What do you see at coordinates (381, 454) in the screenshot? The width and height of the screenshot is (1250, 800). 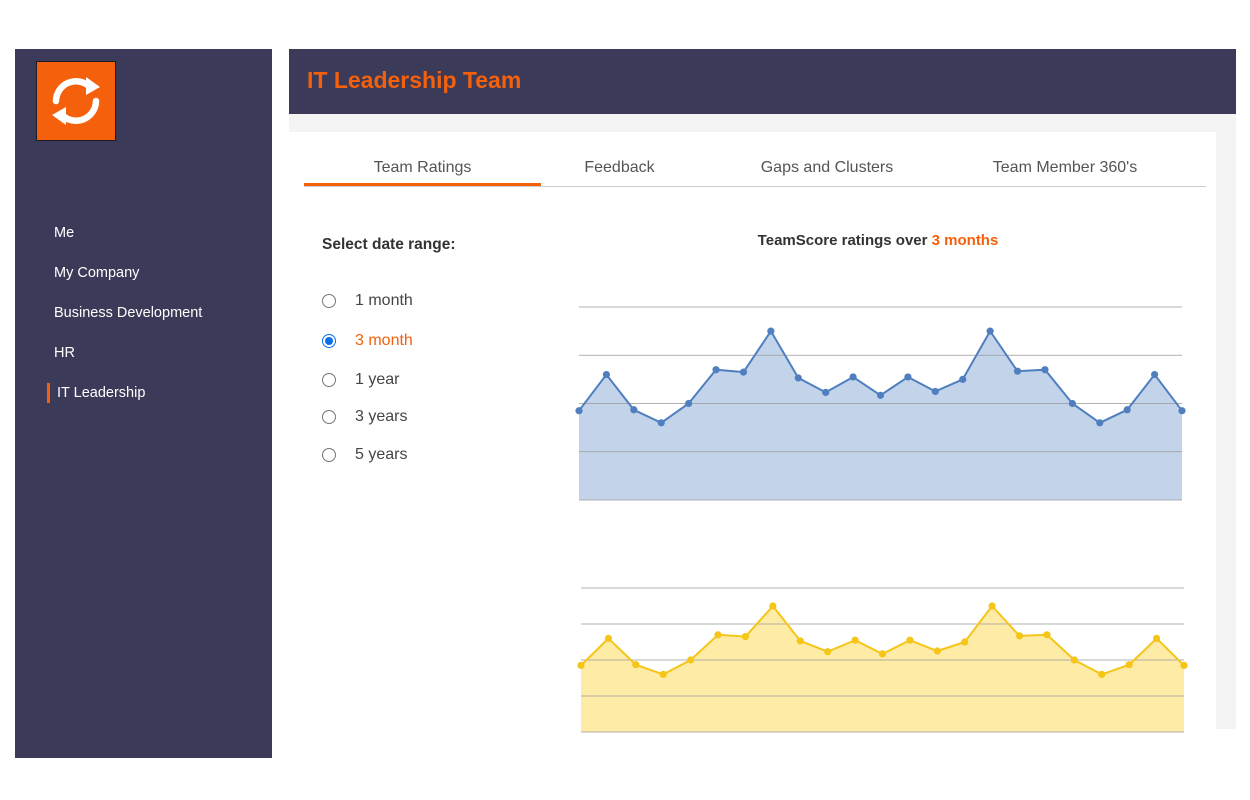 I see `radio-label: 5 years` at bounding box center [381, 454].